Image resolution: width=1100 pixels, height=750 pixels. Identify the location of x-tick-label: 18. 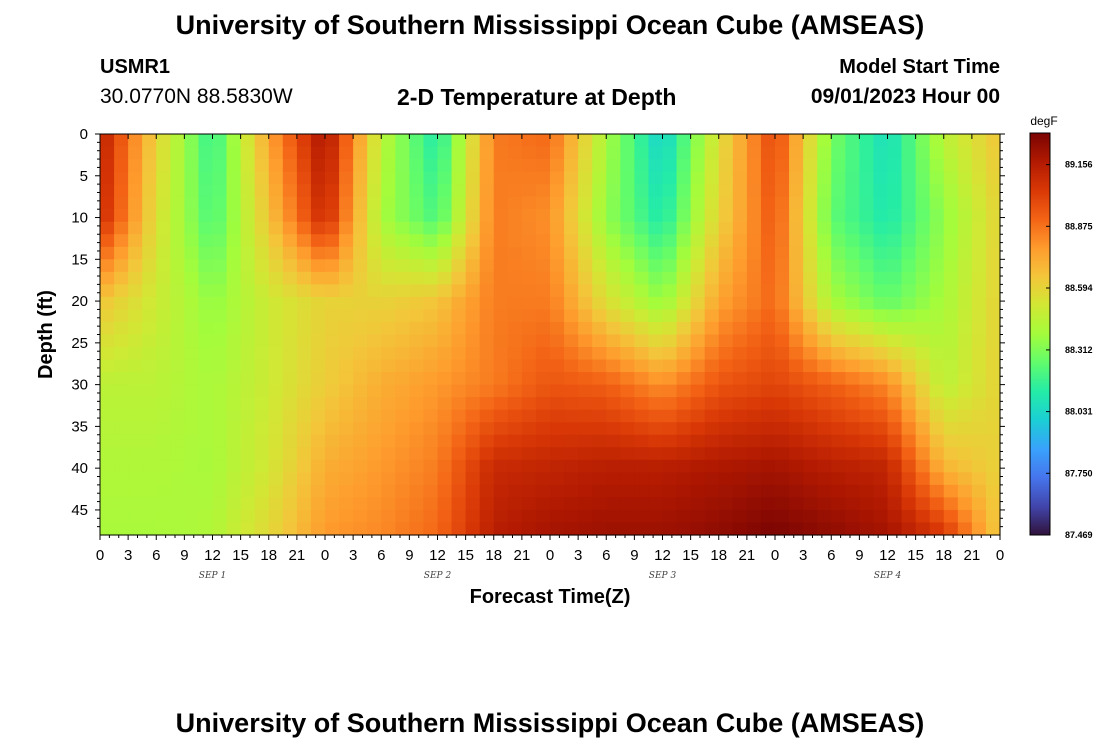
(268, 555).